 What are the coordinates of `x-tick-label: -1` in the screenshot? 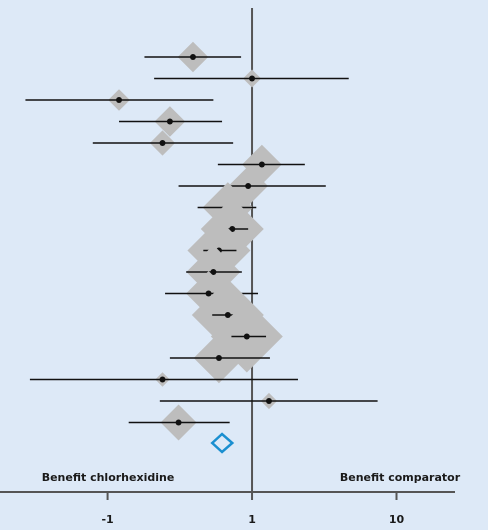 It's located at (107, 519).